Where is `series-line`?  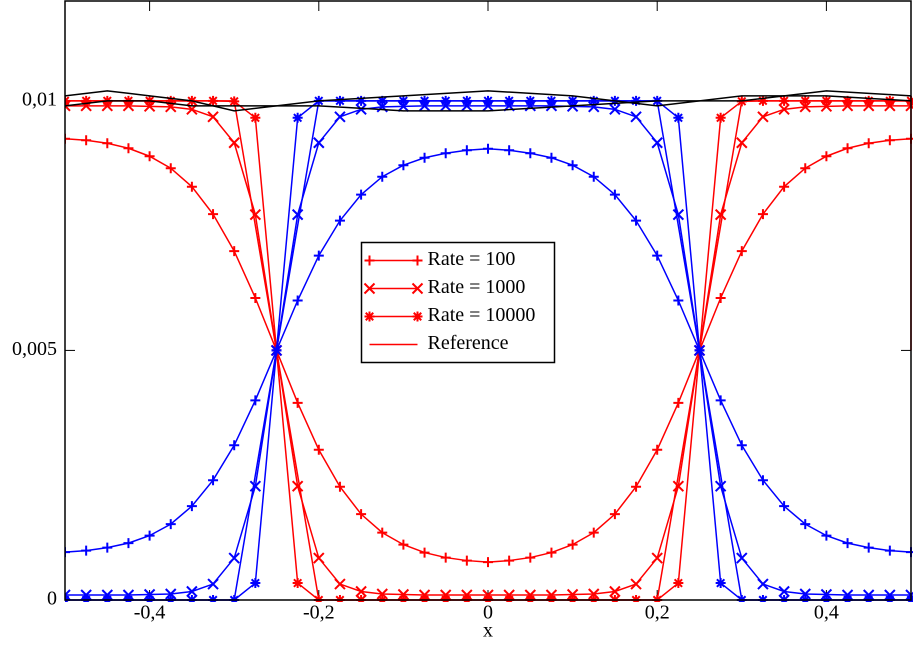 series-line is located at coordinates (488, 101).